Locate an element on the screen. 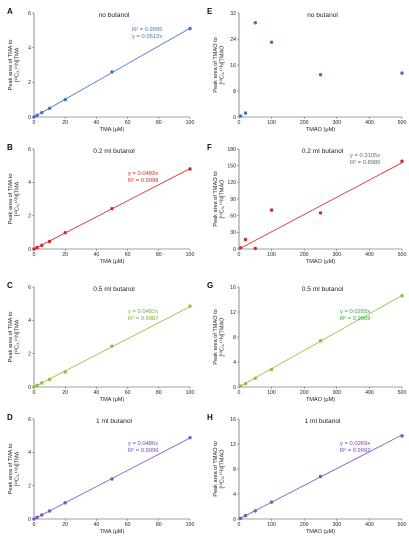  chart-a-y-tick-label: 4 is located at coordinates (29, 48).